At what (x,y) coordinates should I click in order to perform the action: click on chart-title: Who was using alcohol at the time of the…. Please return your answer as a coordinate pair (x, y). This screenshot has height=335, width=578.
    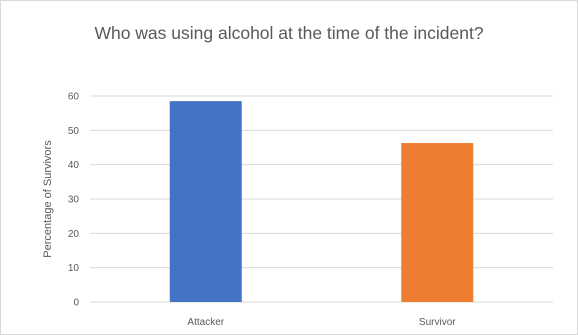
    Looking at the image, I should click on (289, 33).